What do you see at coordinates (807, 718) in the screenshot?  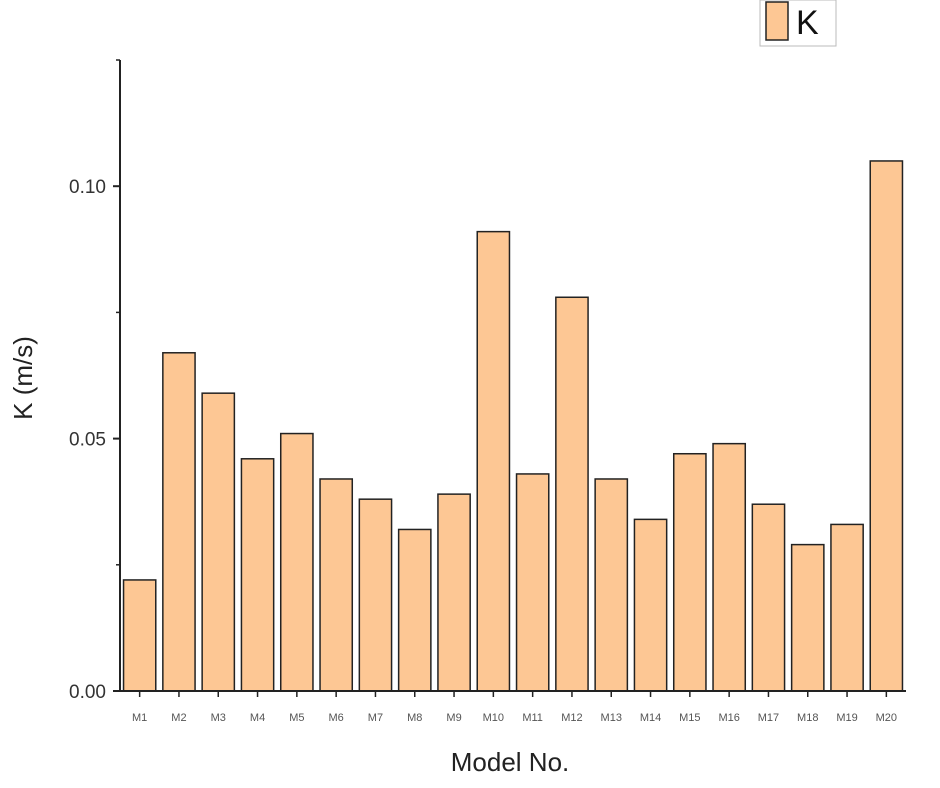 I see `x-tick-label: M18` at bounding box center [807, 718].